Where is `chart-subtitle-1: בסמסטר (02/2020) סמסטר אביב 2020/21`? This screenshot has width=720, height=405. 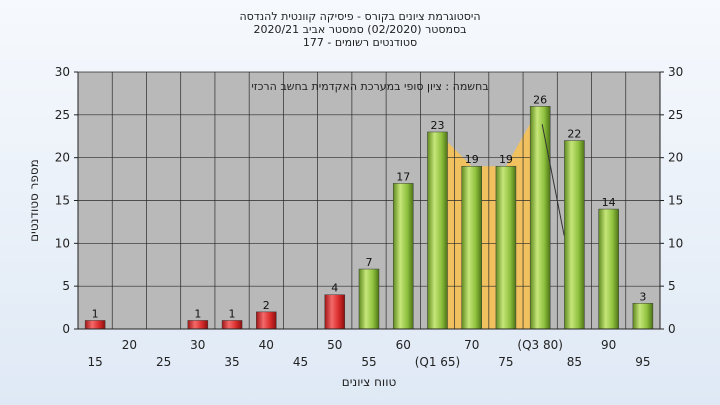 chart-subtitle-1: בסמסטר (02/2020) סמסטר אביב 2020/21 is located at coordinates (360, 29).